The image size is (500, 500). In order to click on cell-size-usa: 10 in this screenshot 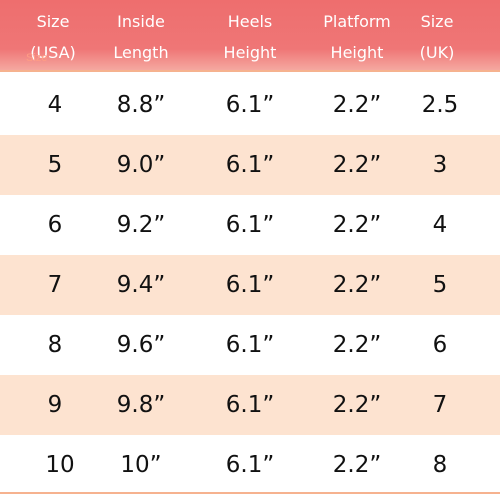, I will do `click(60, 465)`.